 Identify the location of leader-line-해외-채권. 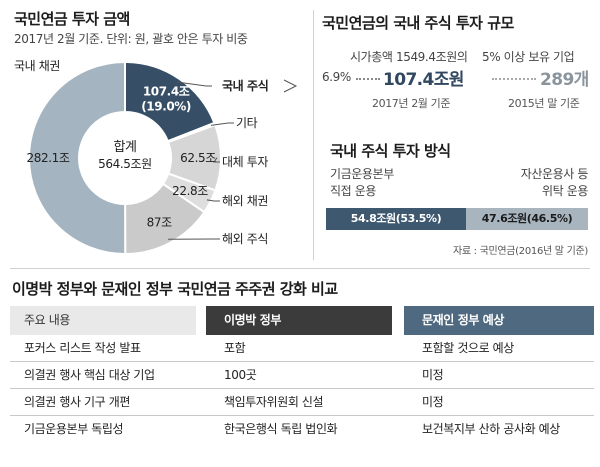
(213, 200).